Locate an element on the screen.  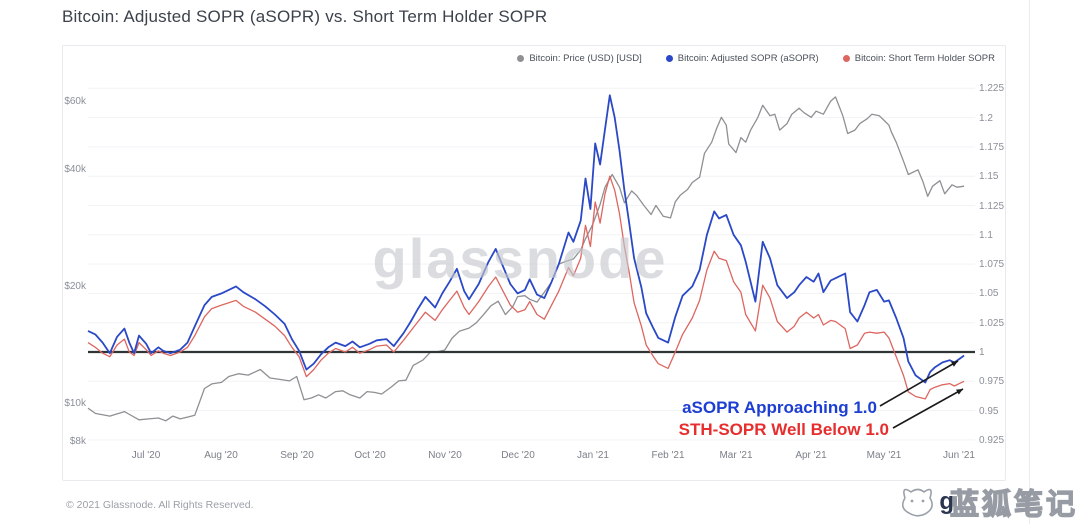
date-tick-label: Jun '21 is located at coordinates (959, 455).